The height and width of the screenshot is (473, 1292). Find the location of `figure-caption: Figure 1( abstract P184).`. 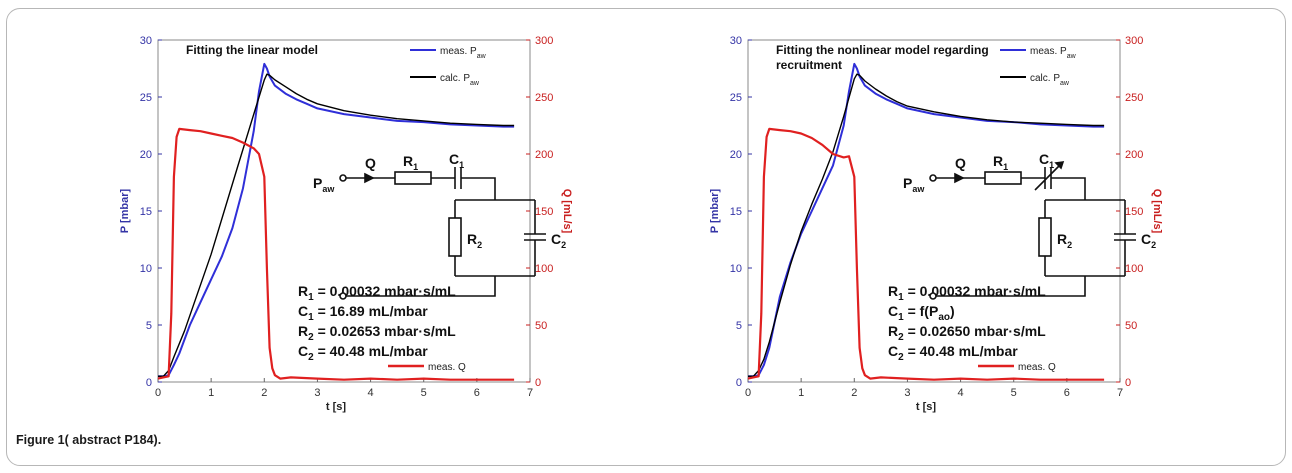

figure-caption: Figure 1( abstract P184). is located at coordinates (89, 440).